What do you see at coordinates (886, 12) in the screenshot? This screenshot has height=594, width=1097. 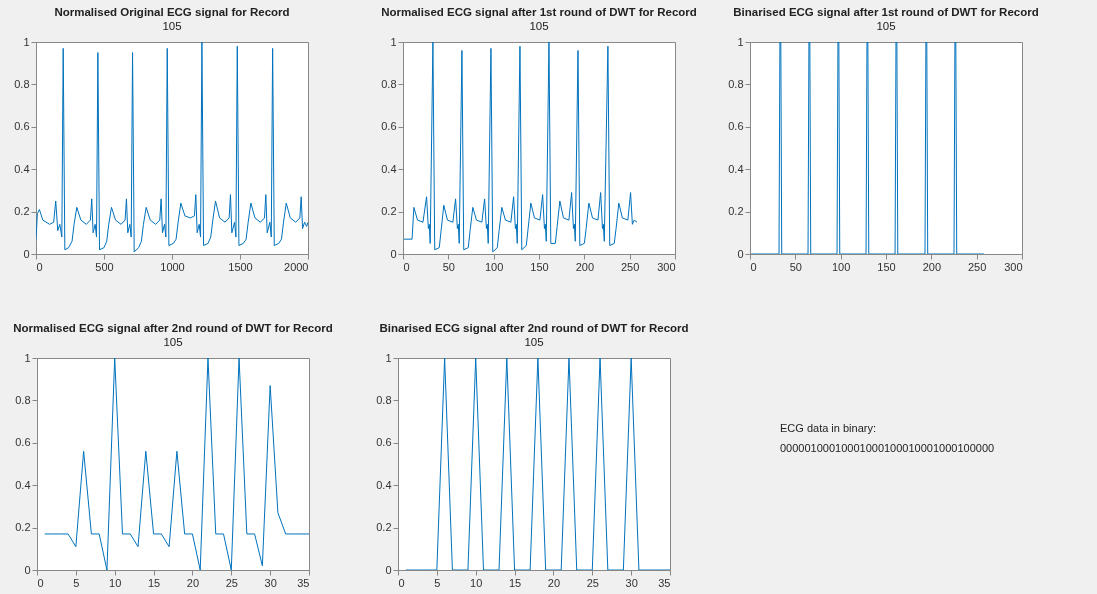 I see `chart-title: Binarised ECG signal after 1st round of DWT for Record` at bounding box center [886, 12].